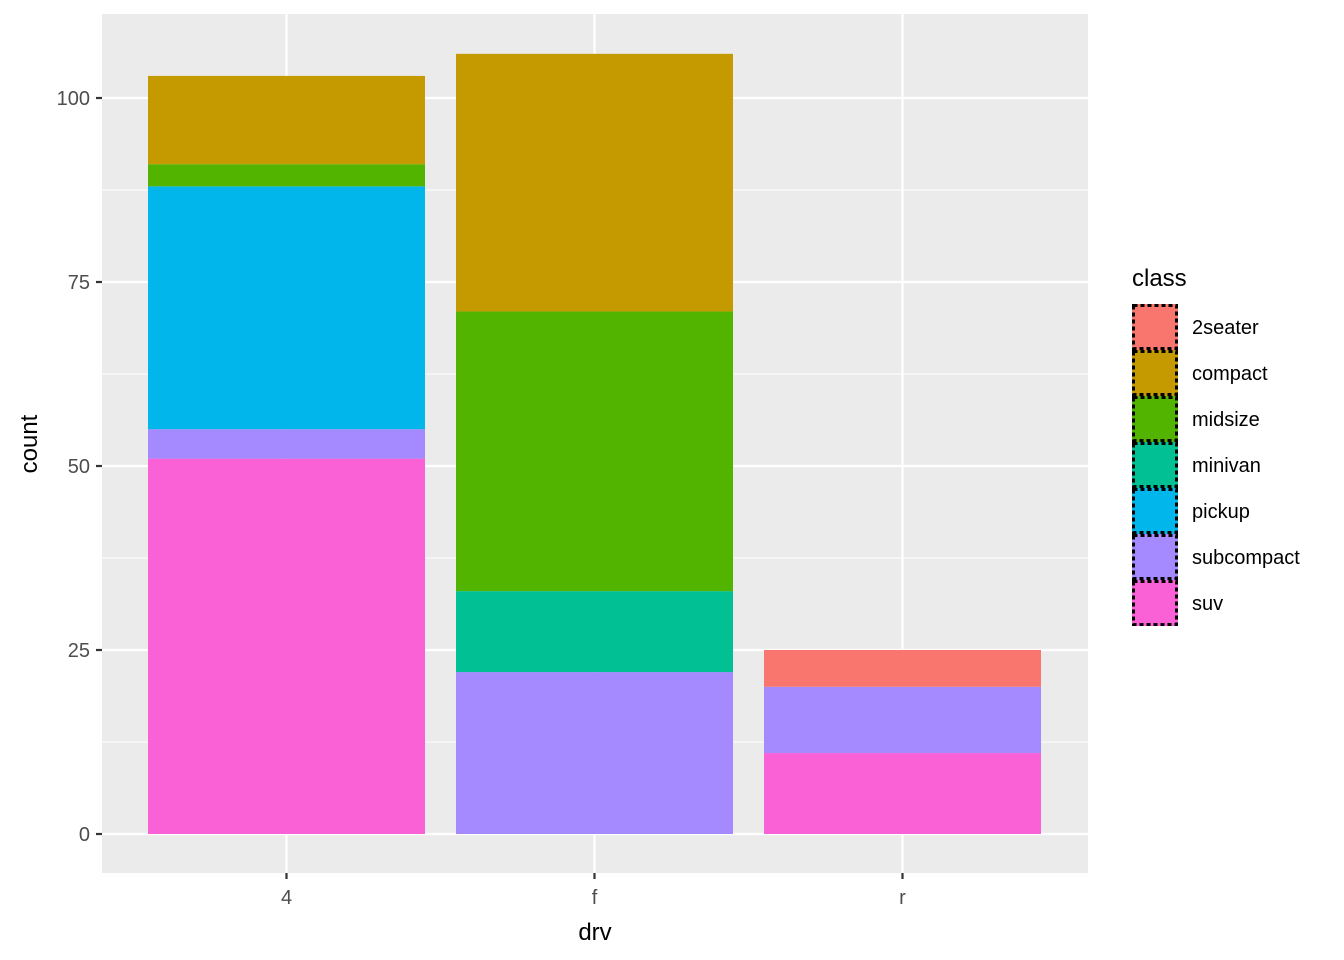 This screenshot has height=960, width=1344. Describe the element at coordinates (79, 651) in the screenshot. I see `y-tick-label: 25` at that location.